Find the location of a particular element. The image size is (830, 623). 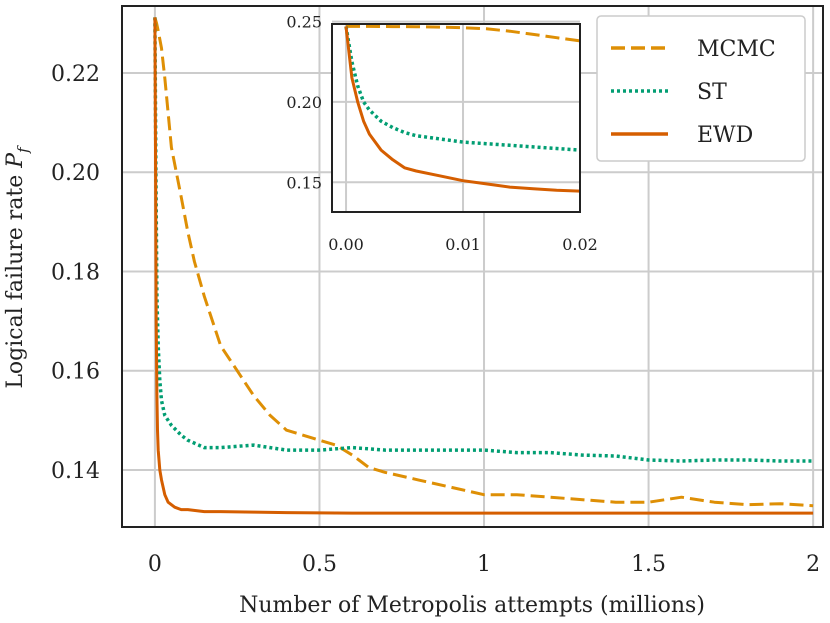

y-axis-label-subscript: f is located at coordinates (23, 149).